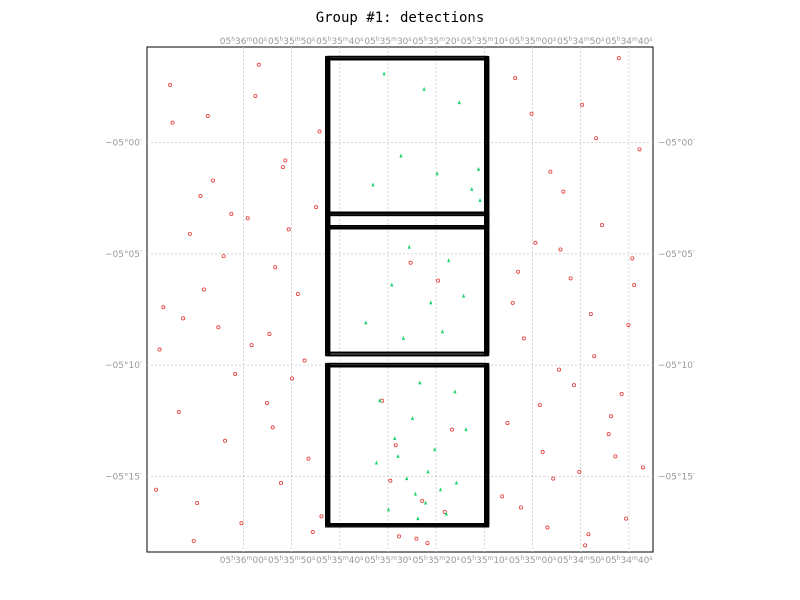 The width and height of the screenshot is (800, 600). What do you see at coordinates (532, 42) in the screenshot?
I see `ra-tick-label-top: 05h35m00s` at bounding box center [532, 42].